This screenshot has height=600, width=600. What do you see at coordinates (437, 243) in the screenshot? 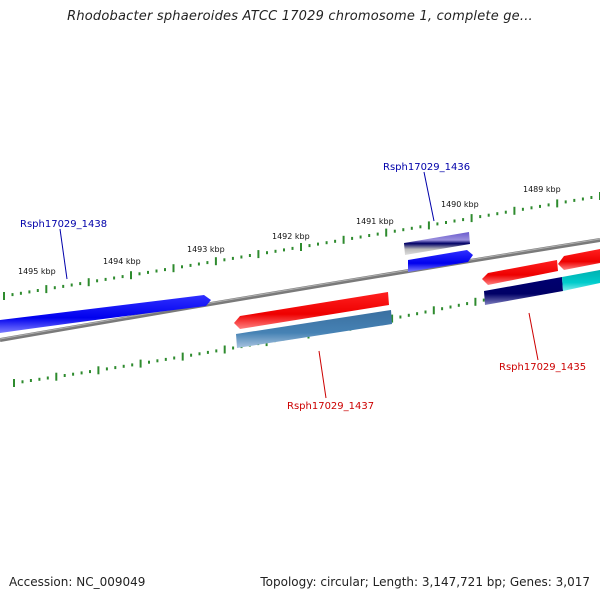
I see `gene-feature-purple-band` at bounding box center [437, 243].